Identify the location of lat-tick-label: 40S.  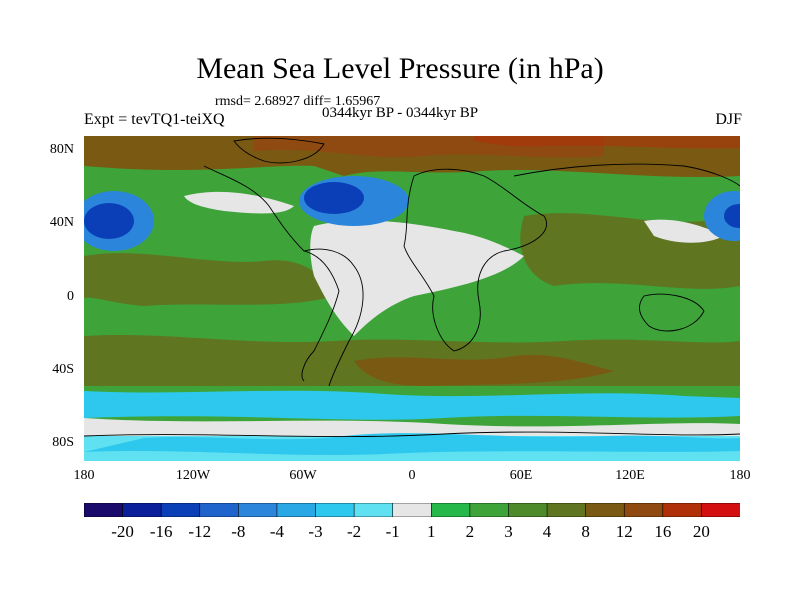
(63, 369).